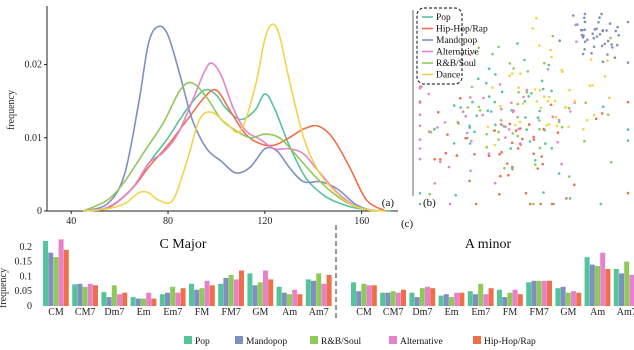 The image size is (634, 350). What do you see at coordinates (197, 297) in the screenshot?
I see `bar-c-major-fm-mandopop` at bounding box center [197, 297].